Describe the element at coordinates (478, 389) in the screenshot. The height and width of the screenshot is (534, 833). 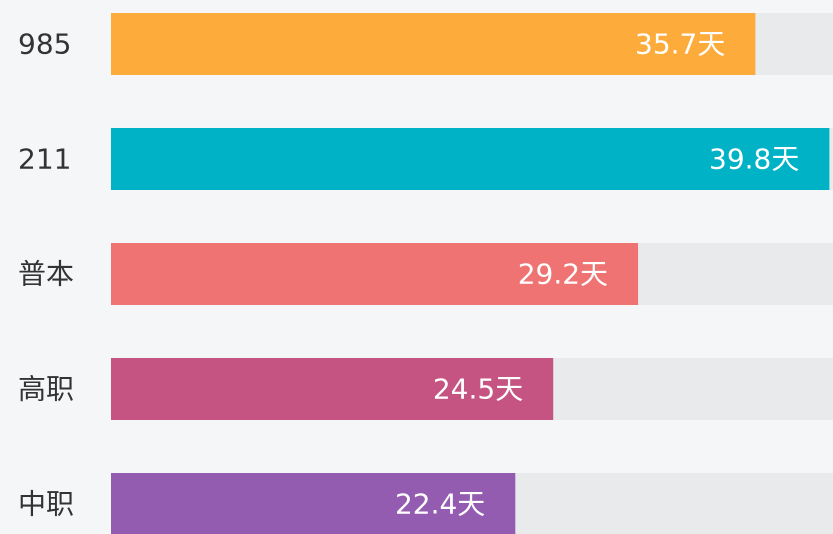
I see `value-label: 24.5天` at that location.